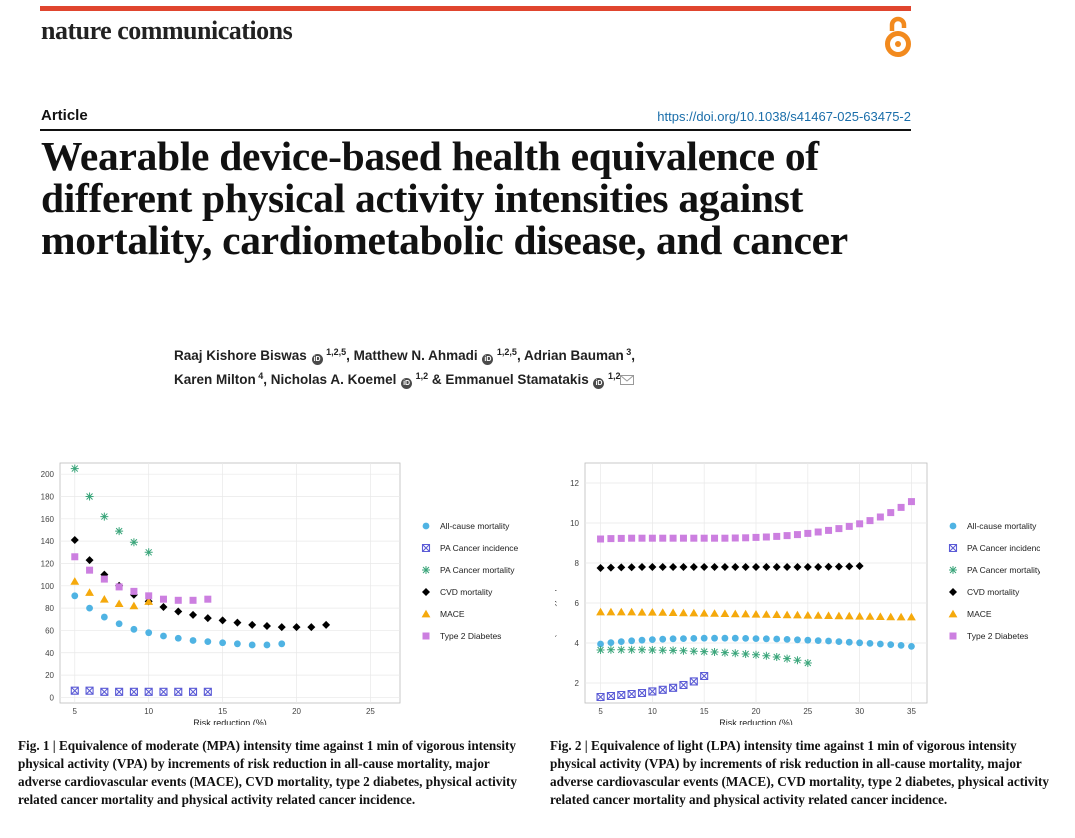 This screenshot has height=838, width=1075. Describe the element at coordinates (577, 603) in the screenshot. I see `y-tick-label: 6` at that location.